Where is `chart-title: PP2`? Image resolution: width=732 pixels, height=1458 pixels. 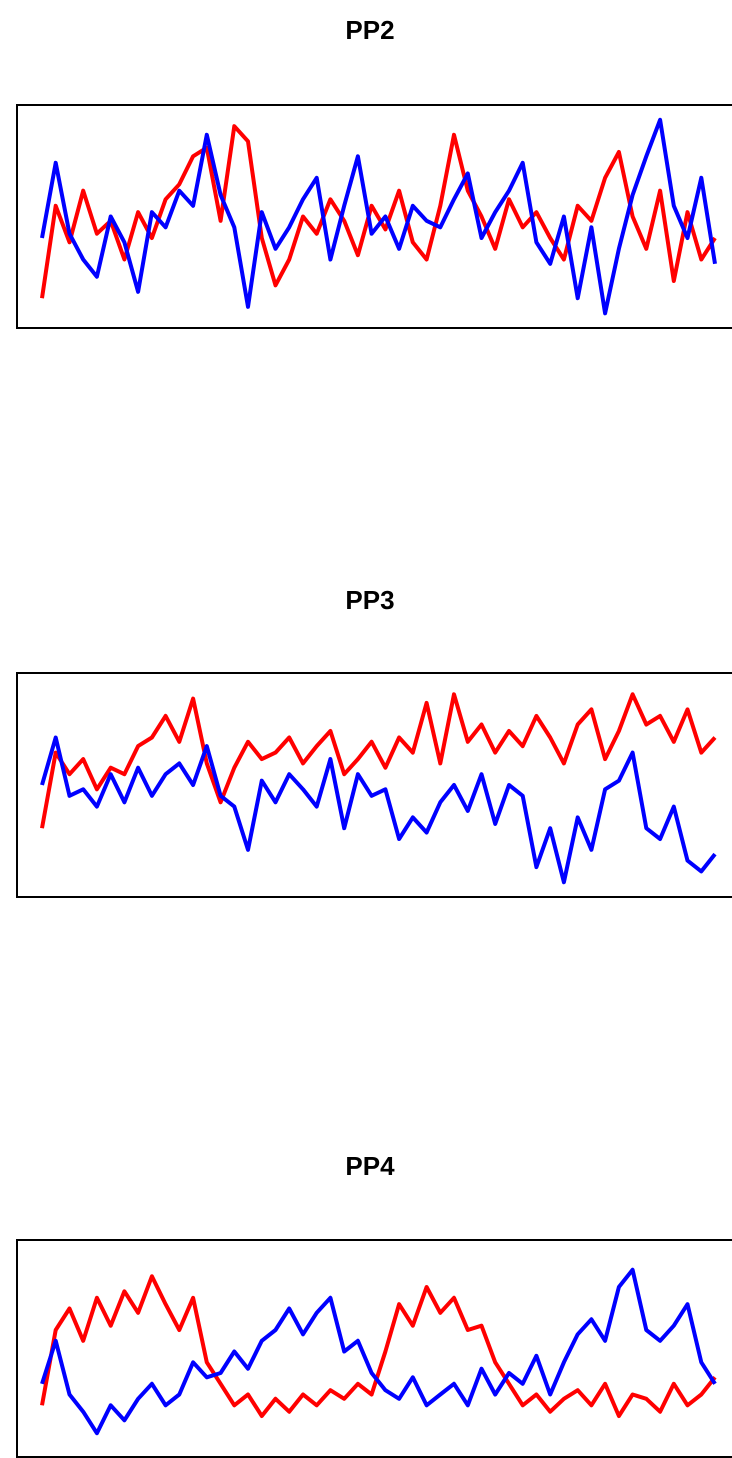
chart-title: PP2 is located at coordinates (369, 30).